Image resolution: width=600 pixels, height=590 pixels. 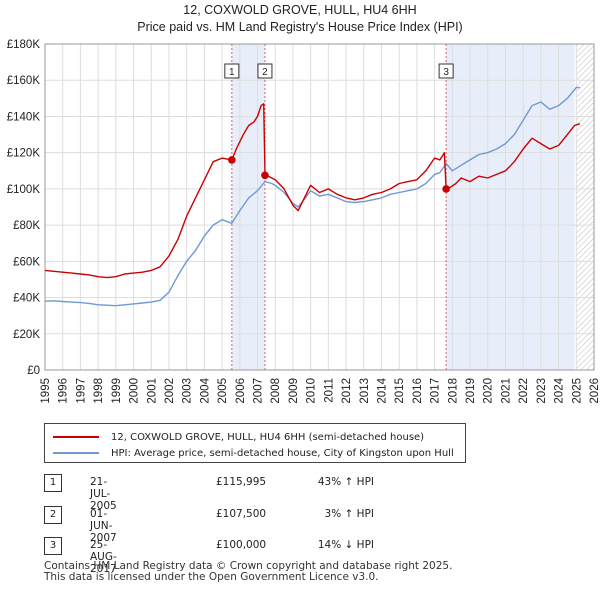 I want to click on sale-price: £100,000, so click(x=241, y=545).